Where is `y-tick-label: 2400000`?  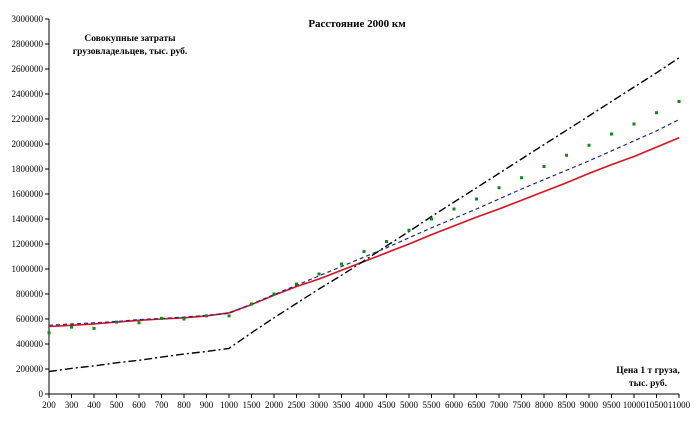 y-tick-label: 2400000 is located at coordinates (28, 94).